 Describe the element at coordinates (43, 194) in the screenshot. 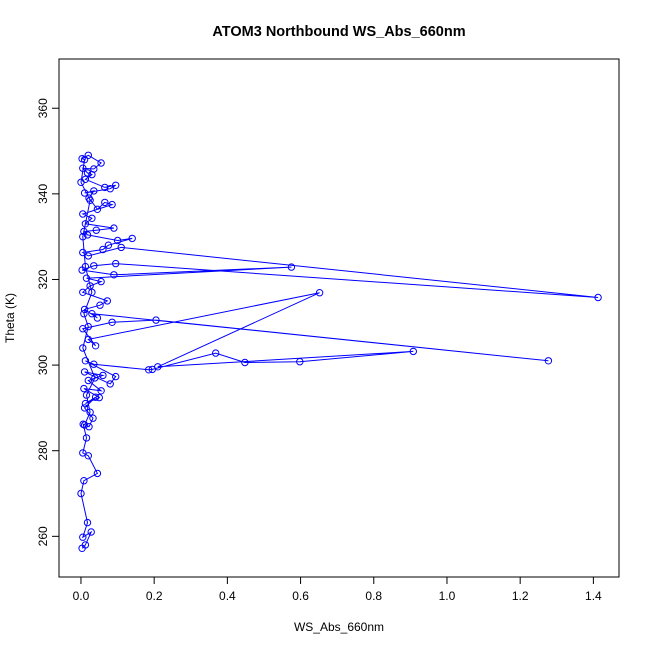

I see `y-tick-label: 340` at that location.